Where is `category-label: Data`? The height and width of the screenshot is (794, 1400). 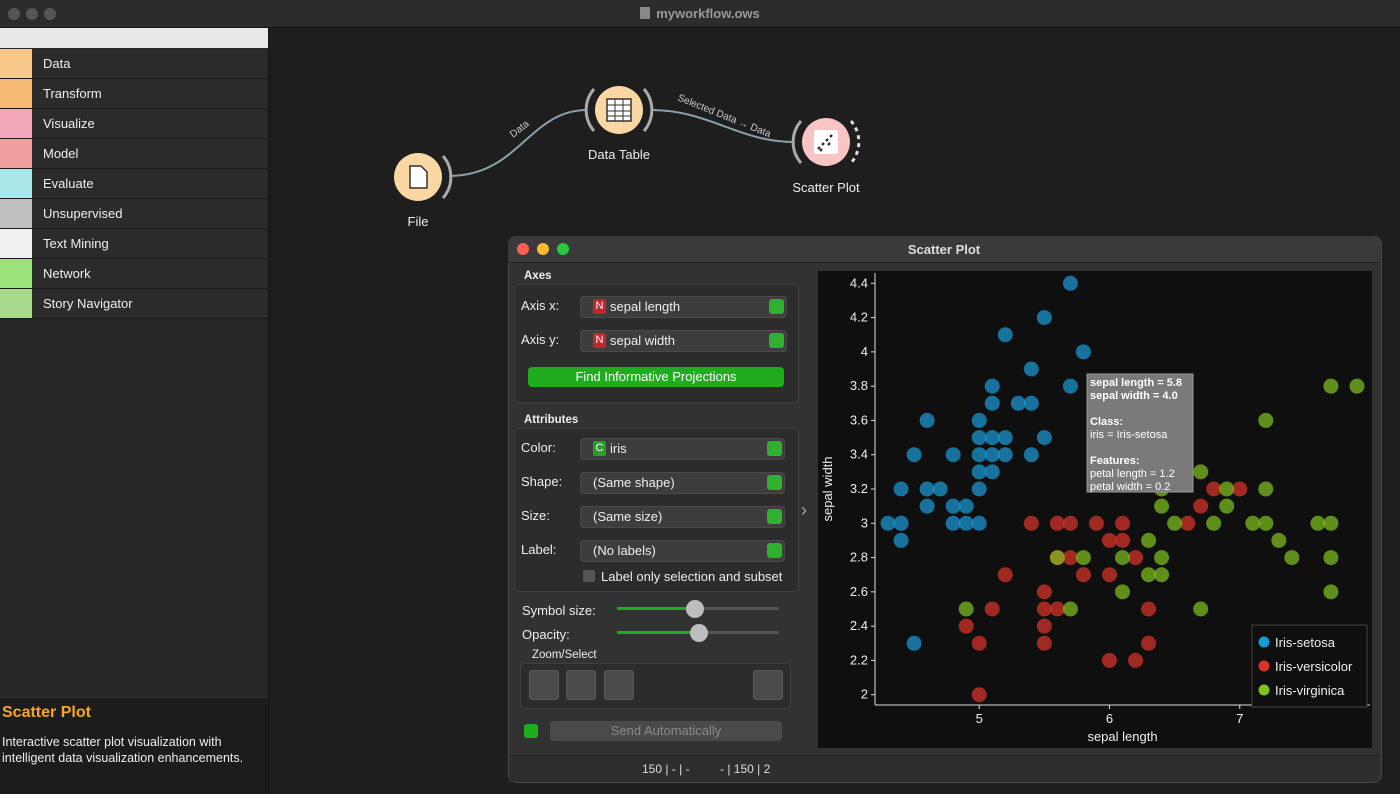
category-label: Data is located at coordinates (57, 63).